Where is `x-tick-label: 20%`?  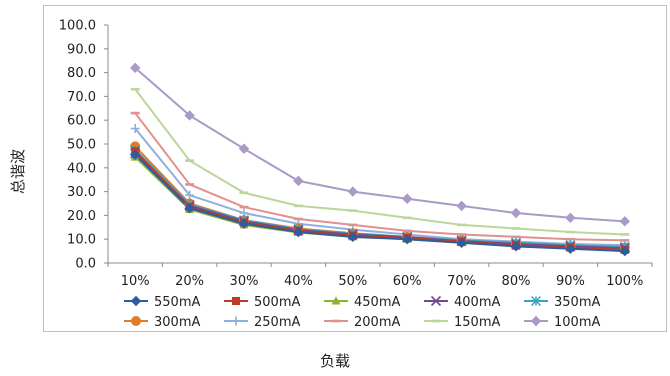
x-tick-label: 20% is located at coordinates (189, 281).